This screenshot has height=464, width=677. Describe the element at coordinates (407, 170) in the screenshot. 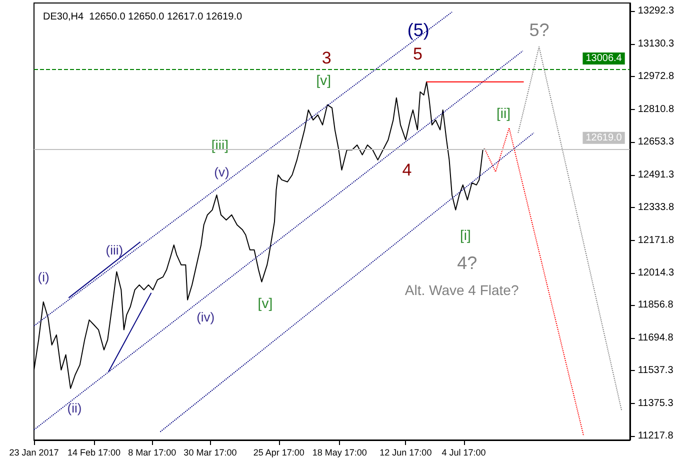

I see `annotation: 4` at that location.